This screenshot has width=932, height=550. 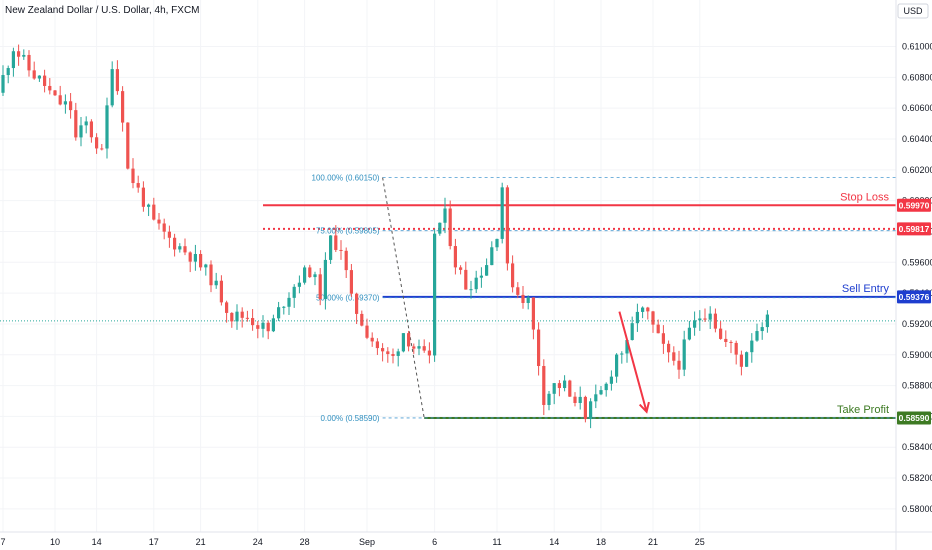 What do you see at coordinates (346, 178) in the screenshot?
I see `fib-level-label: 100.00% (0.60150)` at bounding box center [346, 178].